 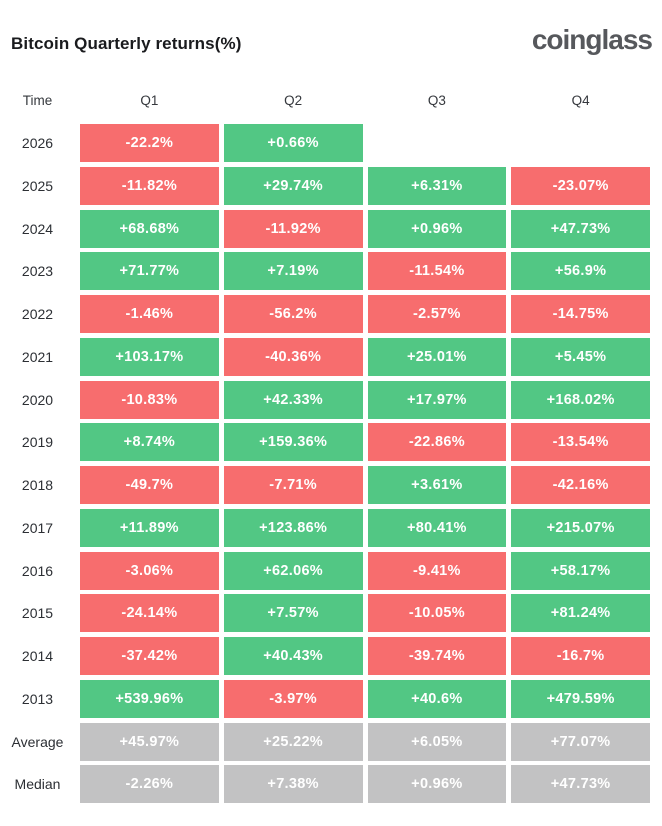 I want to click on column-header-time: Time, so click(x=37, y=100).